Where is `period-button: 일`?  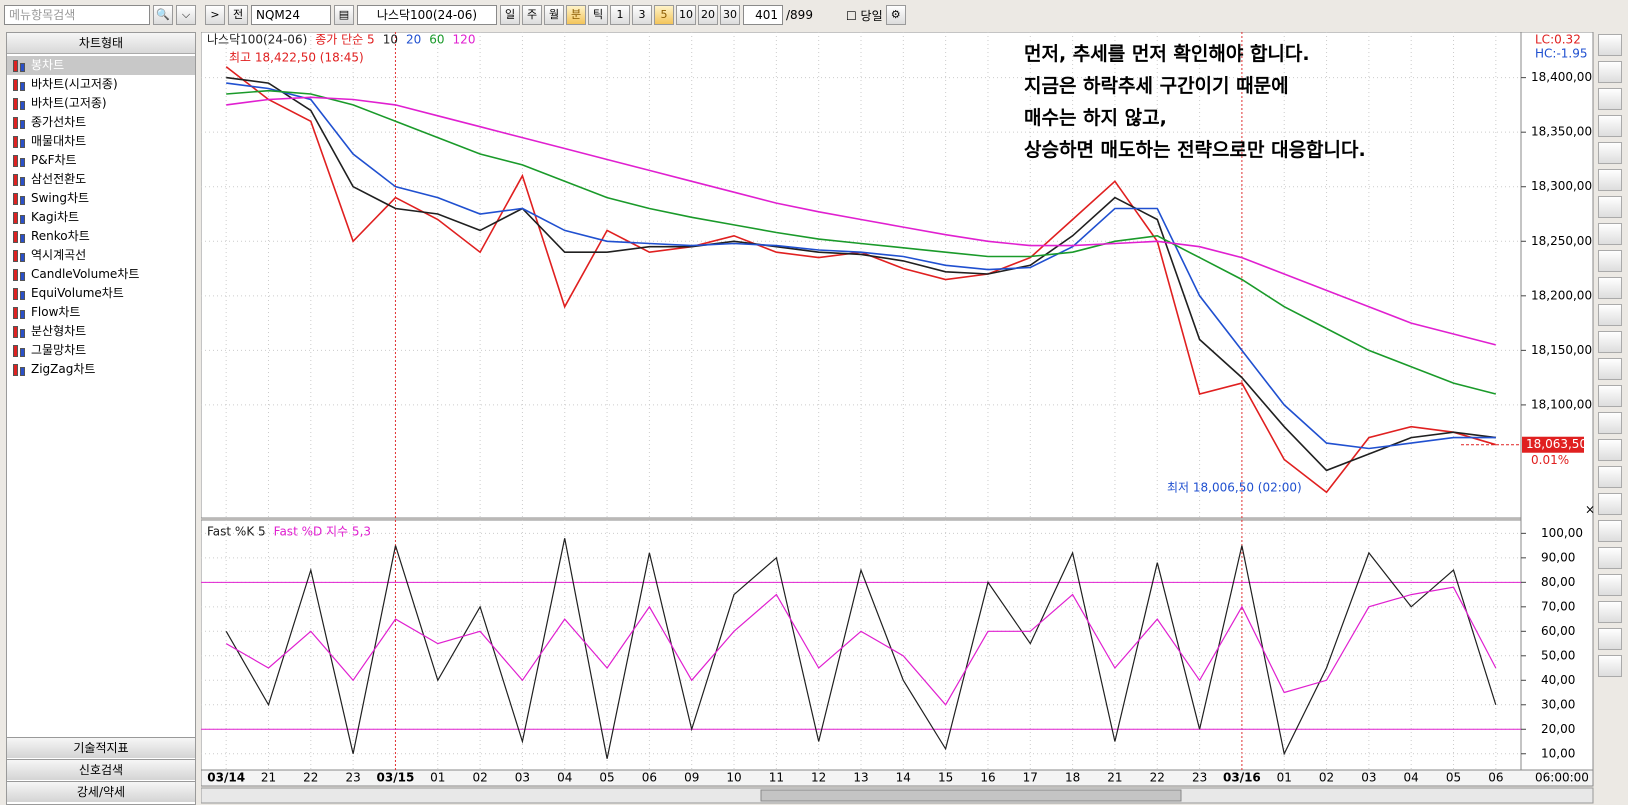 period-button: 일 is located at coordinates (510, 15).